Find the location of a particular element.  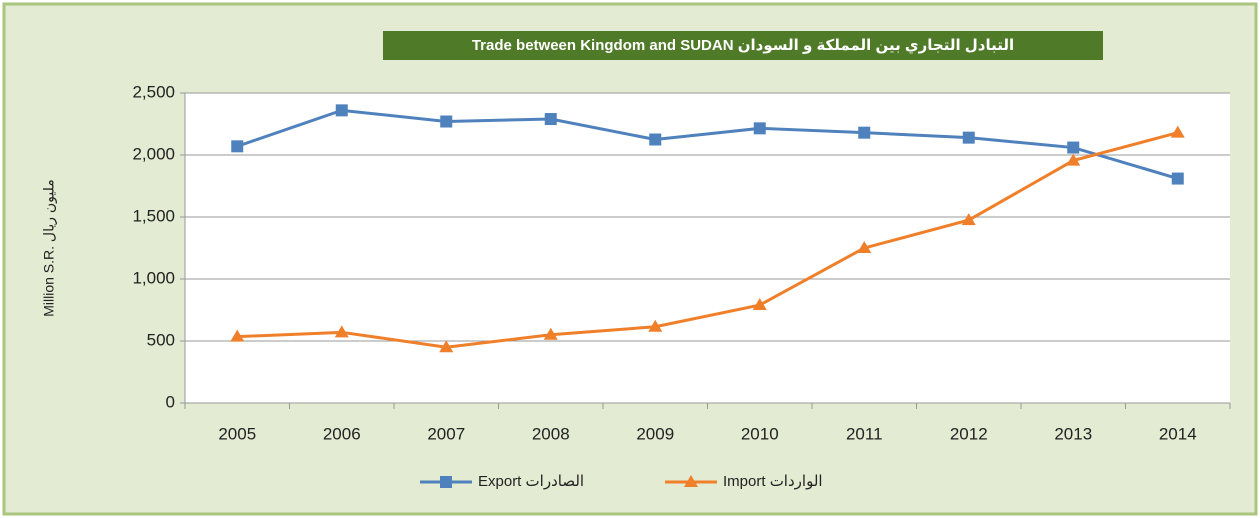

y-tick-label: 0 is located at coordinates (170, 401).